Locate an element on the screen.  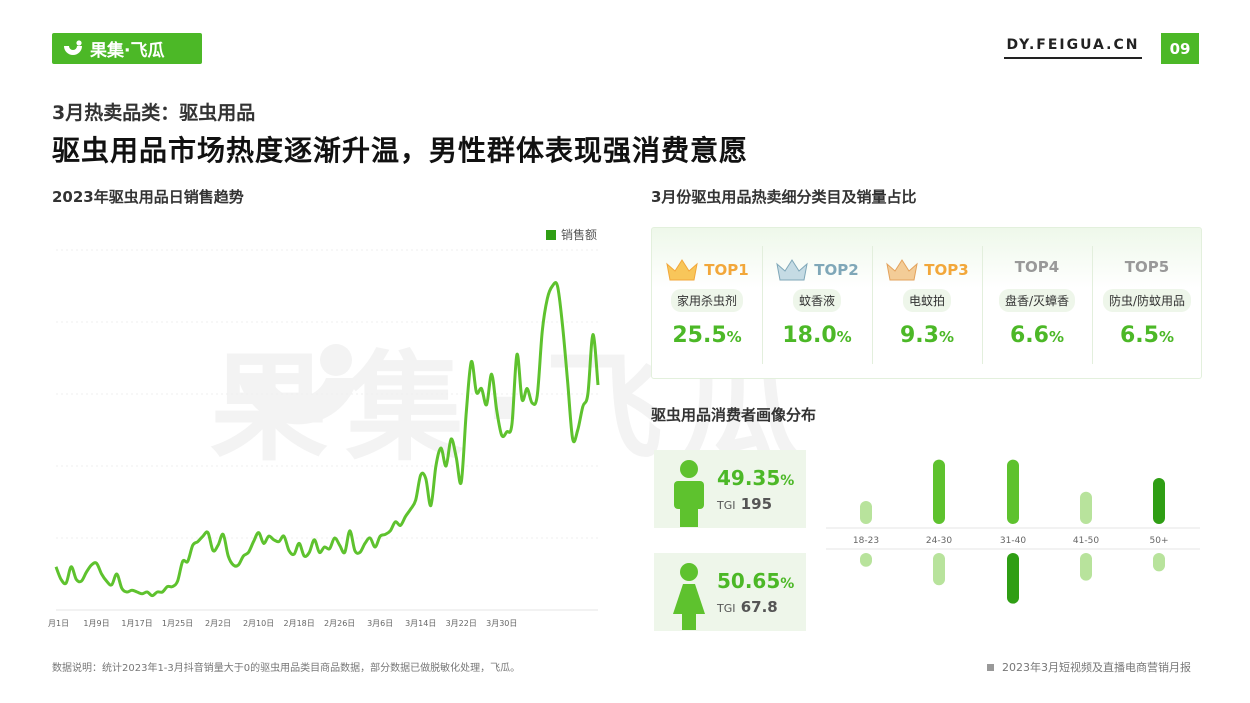
male-icon is located at coordinates (689, 493).